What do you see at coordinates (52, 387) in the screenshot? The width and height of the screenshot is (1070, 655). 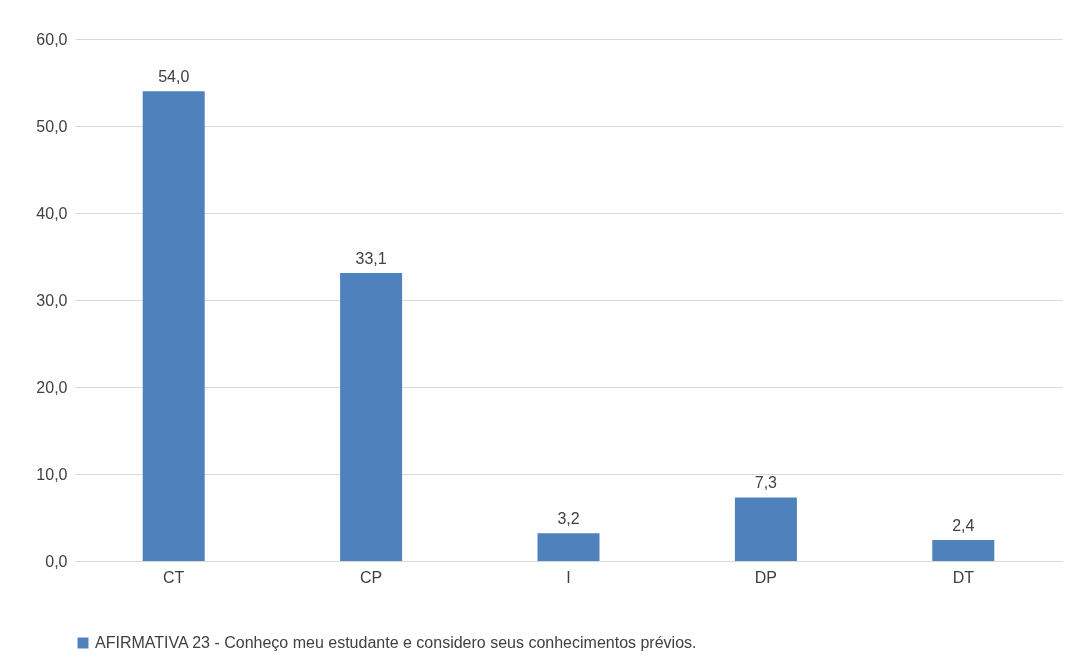 I see `y-tick-label: 20,0` at bounding box center [52, 387].